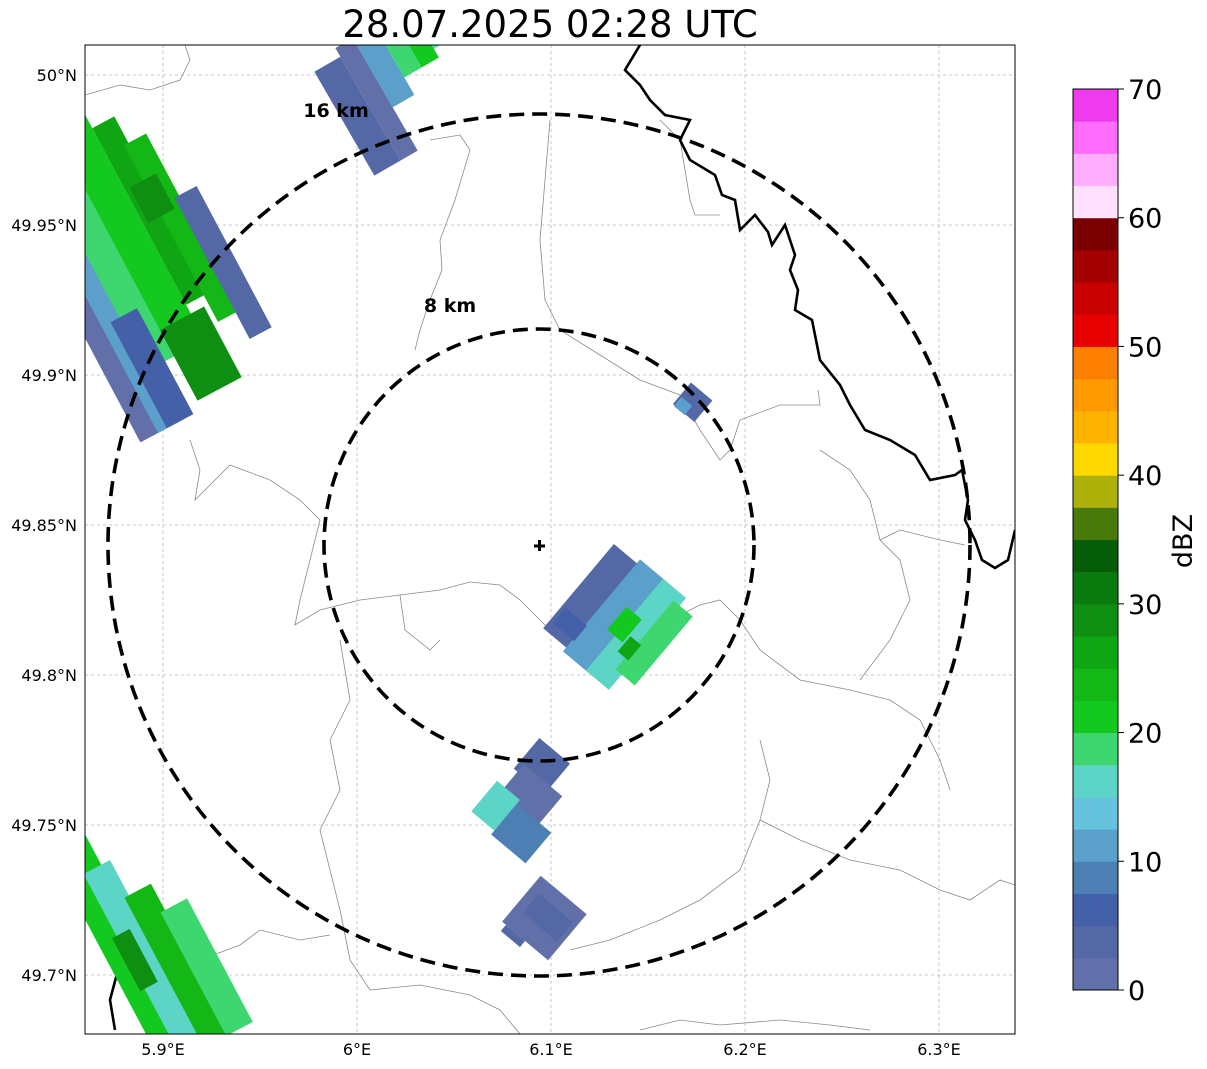 The image size is (1207, 1069). Describe the element at coordinates (543, 918) in the screenshot. I see `echo-cluster-far-south` at that location.